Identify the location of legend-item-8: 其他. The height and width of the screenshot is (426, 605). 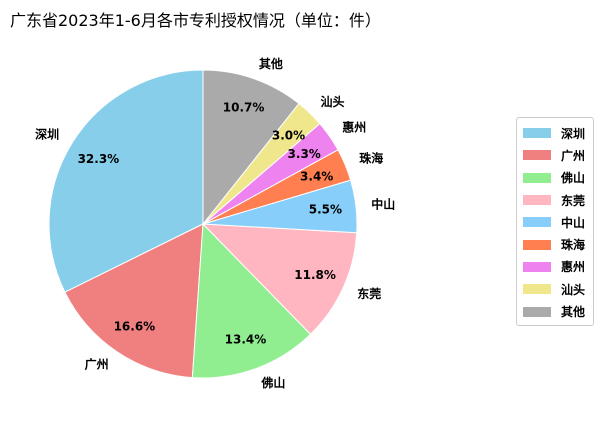
(555, 311).